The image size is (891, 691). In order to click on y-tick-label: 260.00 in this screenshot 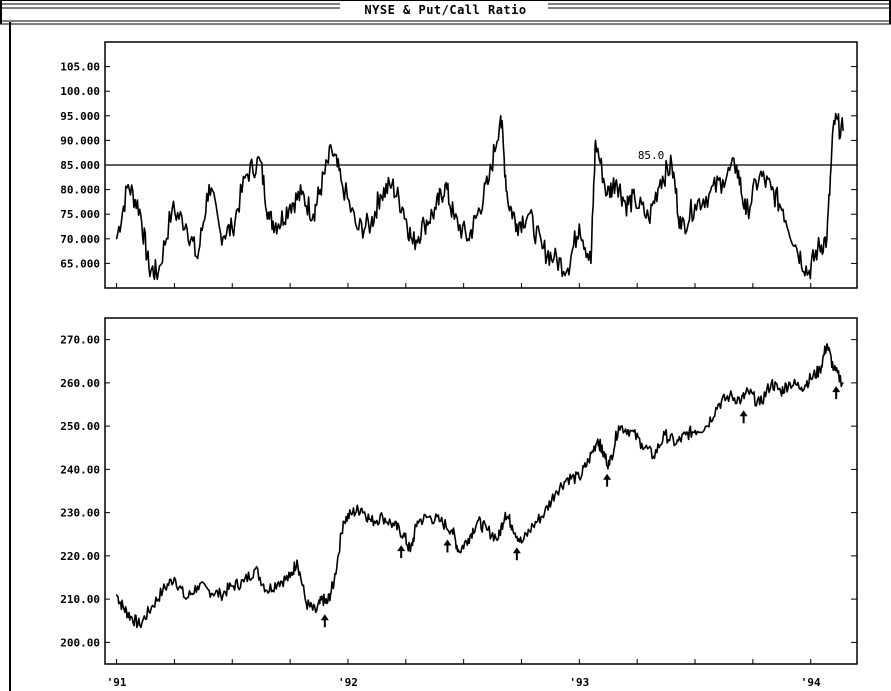, I will do `click(80, 383)`.